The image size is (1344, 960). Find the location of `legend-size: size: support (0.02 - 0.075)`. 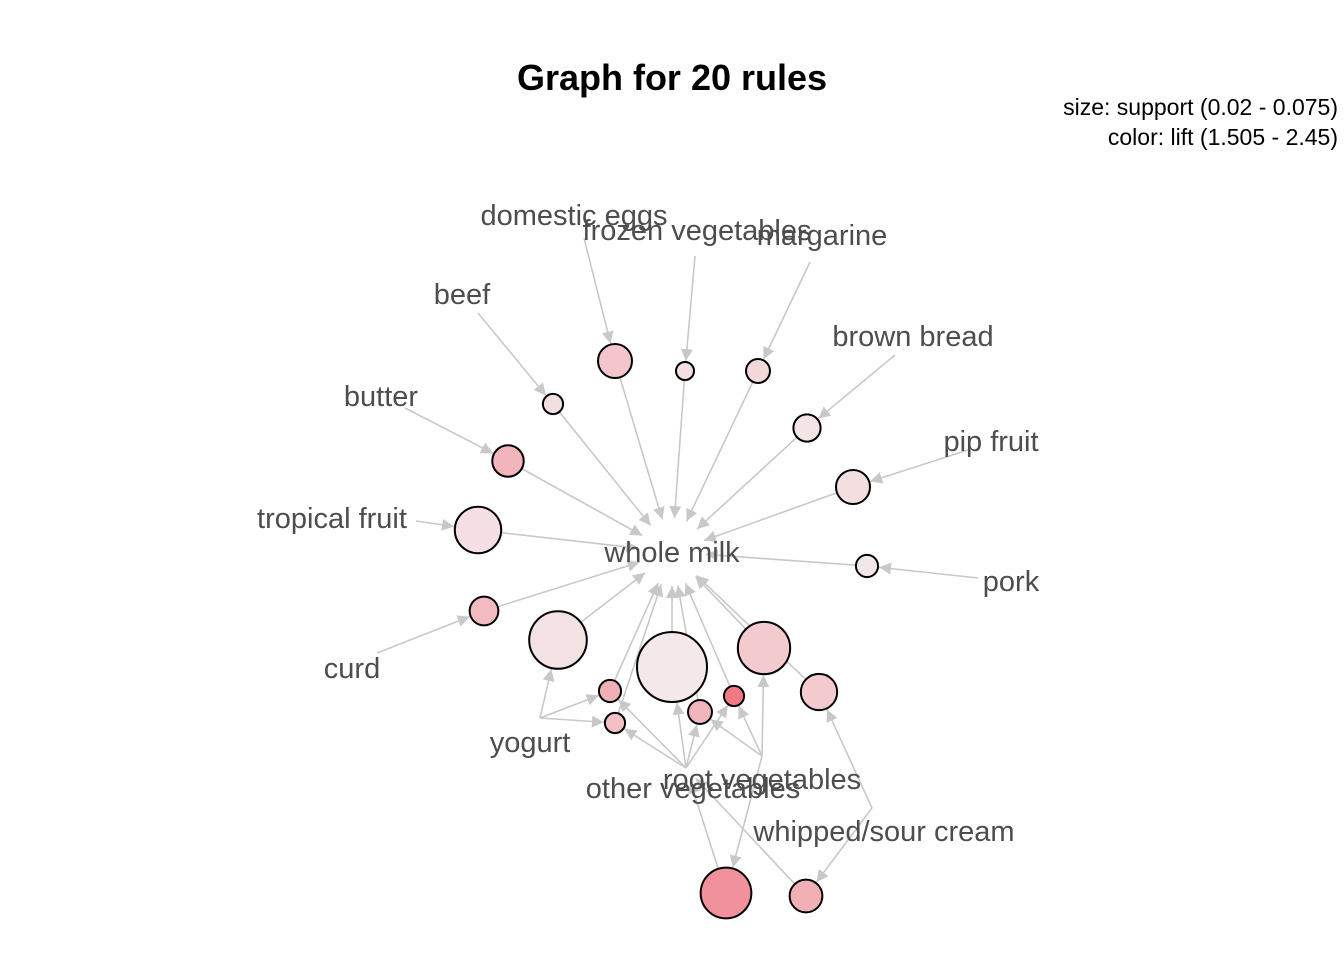

legend-size: size: support (0.02 - 0.075) is located at coordinates (1200, 107).